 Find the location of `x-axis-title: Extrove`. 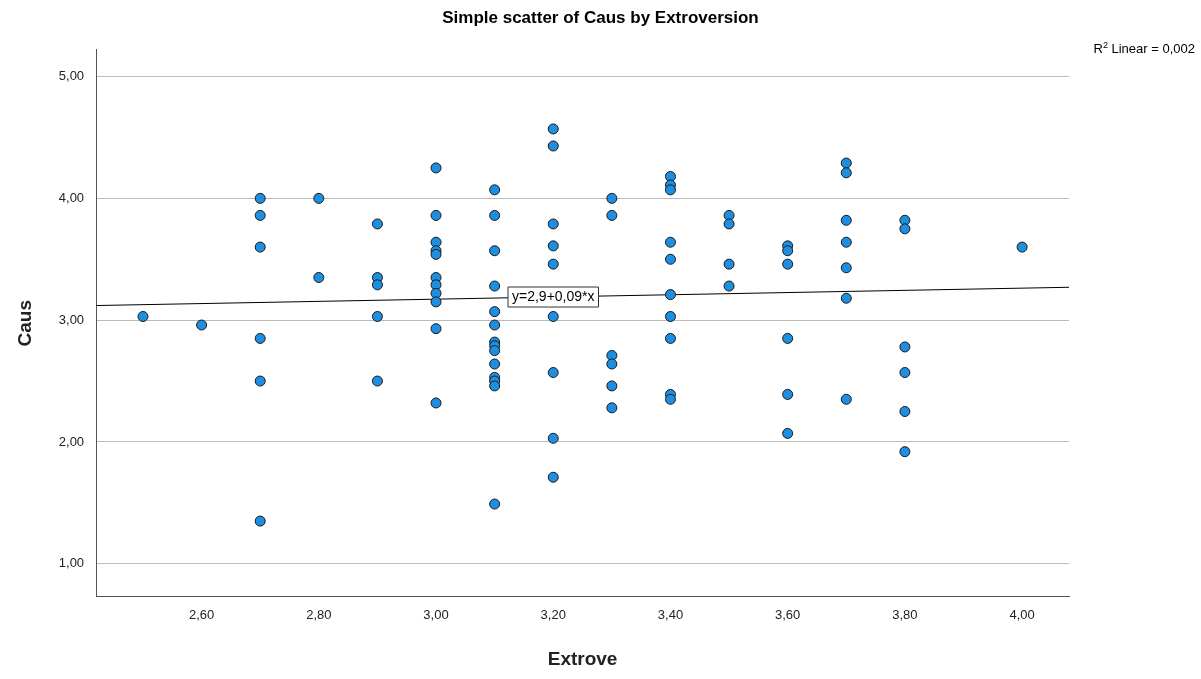

x-axis-title: Extrove is located at coordinates (582, 658).